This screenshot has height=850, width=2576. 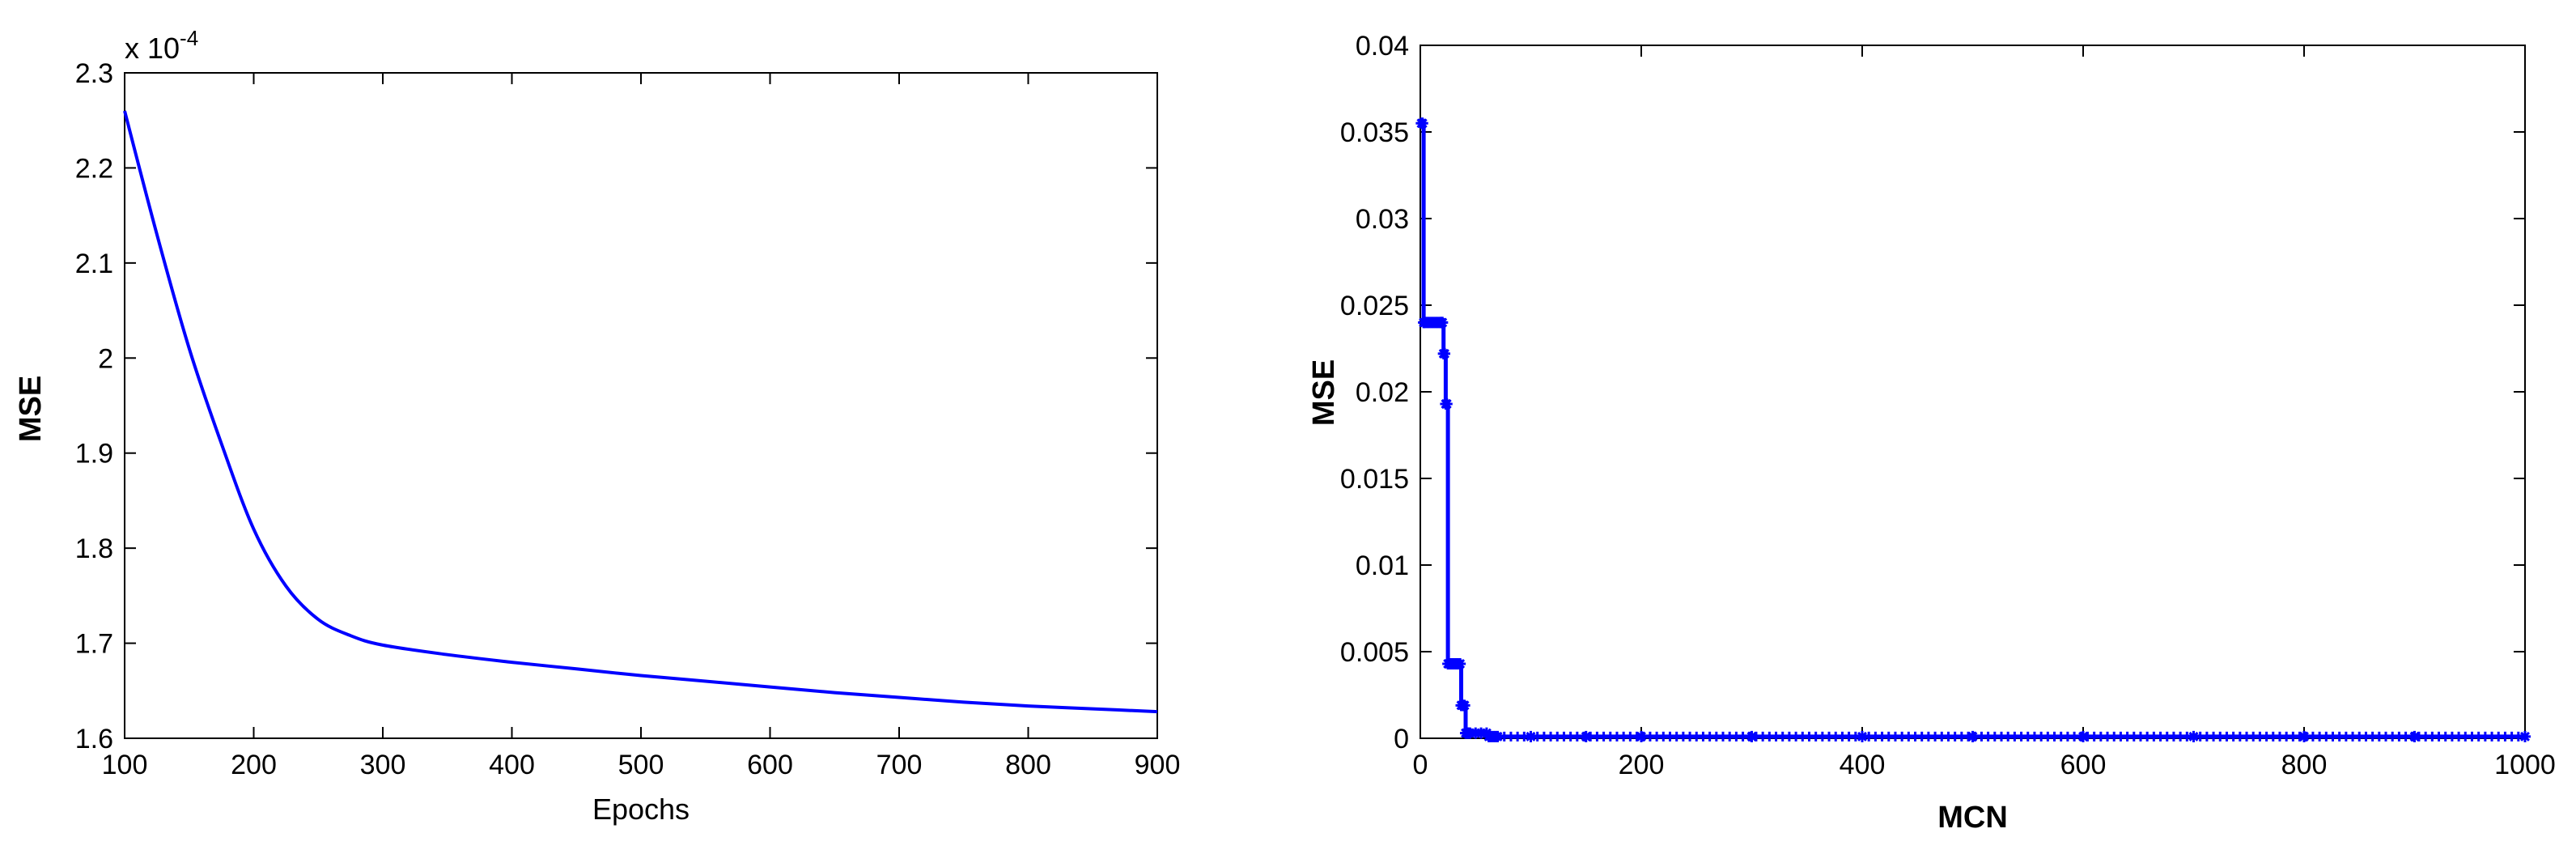 I want to click on y-tick-label: 1.7, so click(x=94, y=644).